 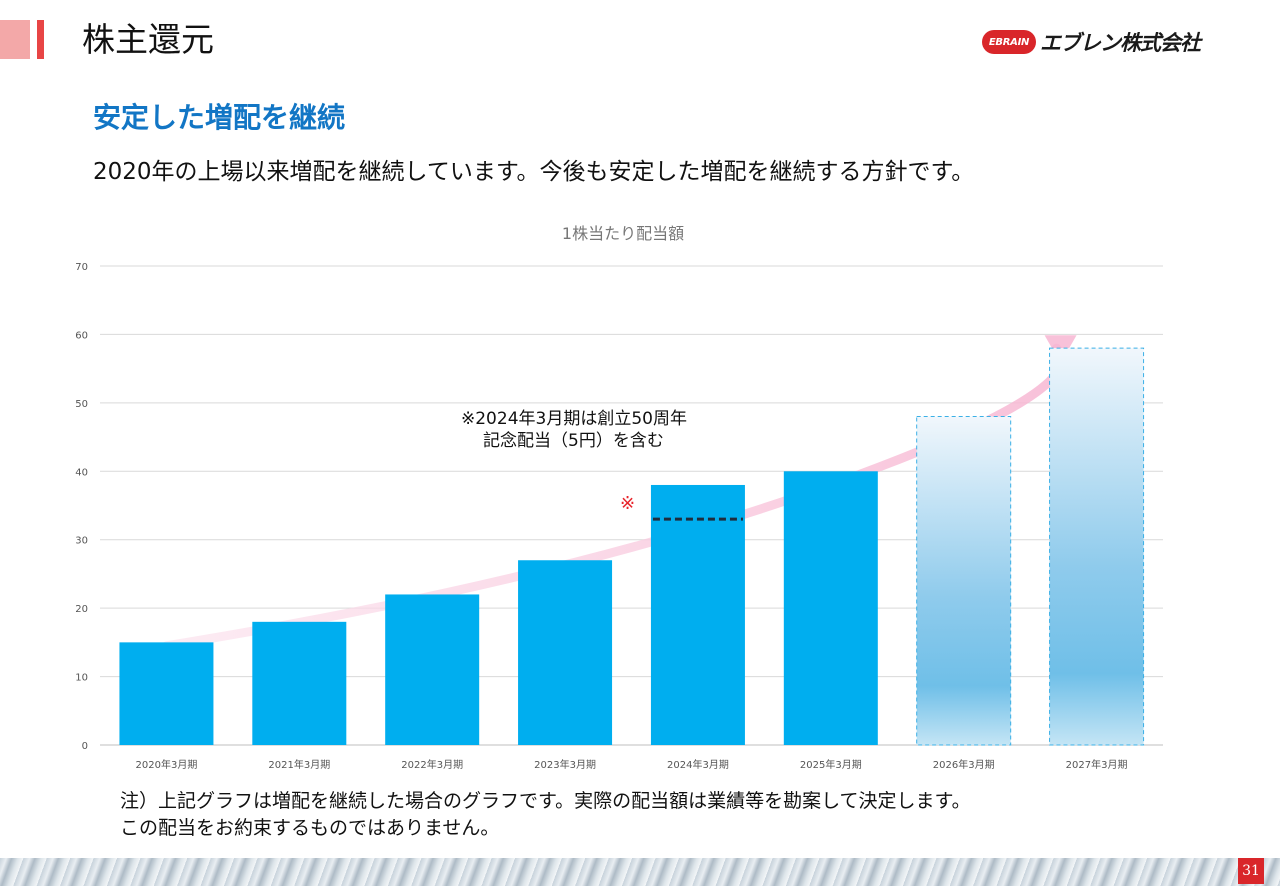 What do you see at coordinates (85, 746) in the screenshot?
I see `y-tick-label: 0` at bounding box center [85, 746].